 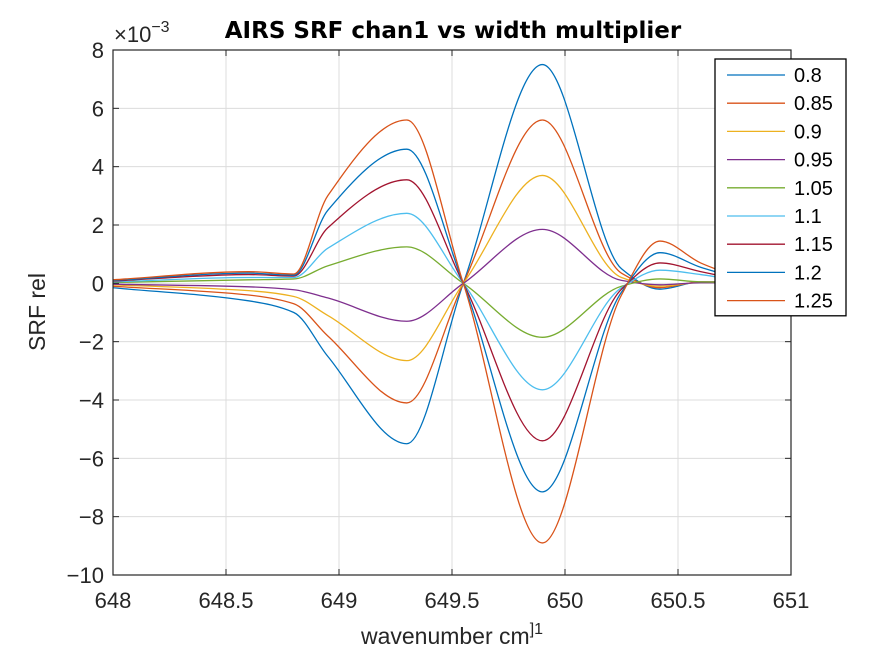 I want to click on y-tick-label-3: 2, so click(x=98, y=225).